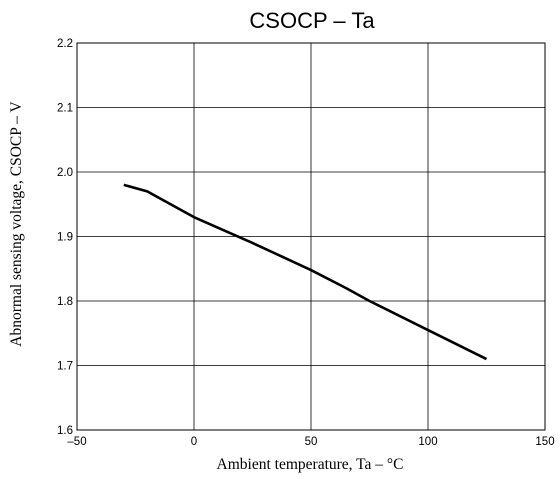 This screenshot has height=479, width=560. Describe the element at coordinates (310, 464) in the screenshot. I see `x-axis-label: Ambient temperature, Ta – °C` at that location.